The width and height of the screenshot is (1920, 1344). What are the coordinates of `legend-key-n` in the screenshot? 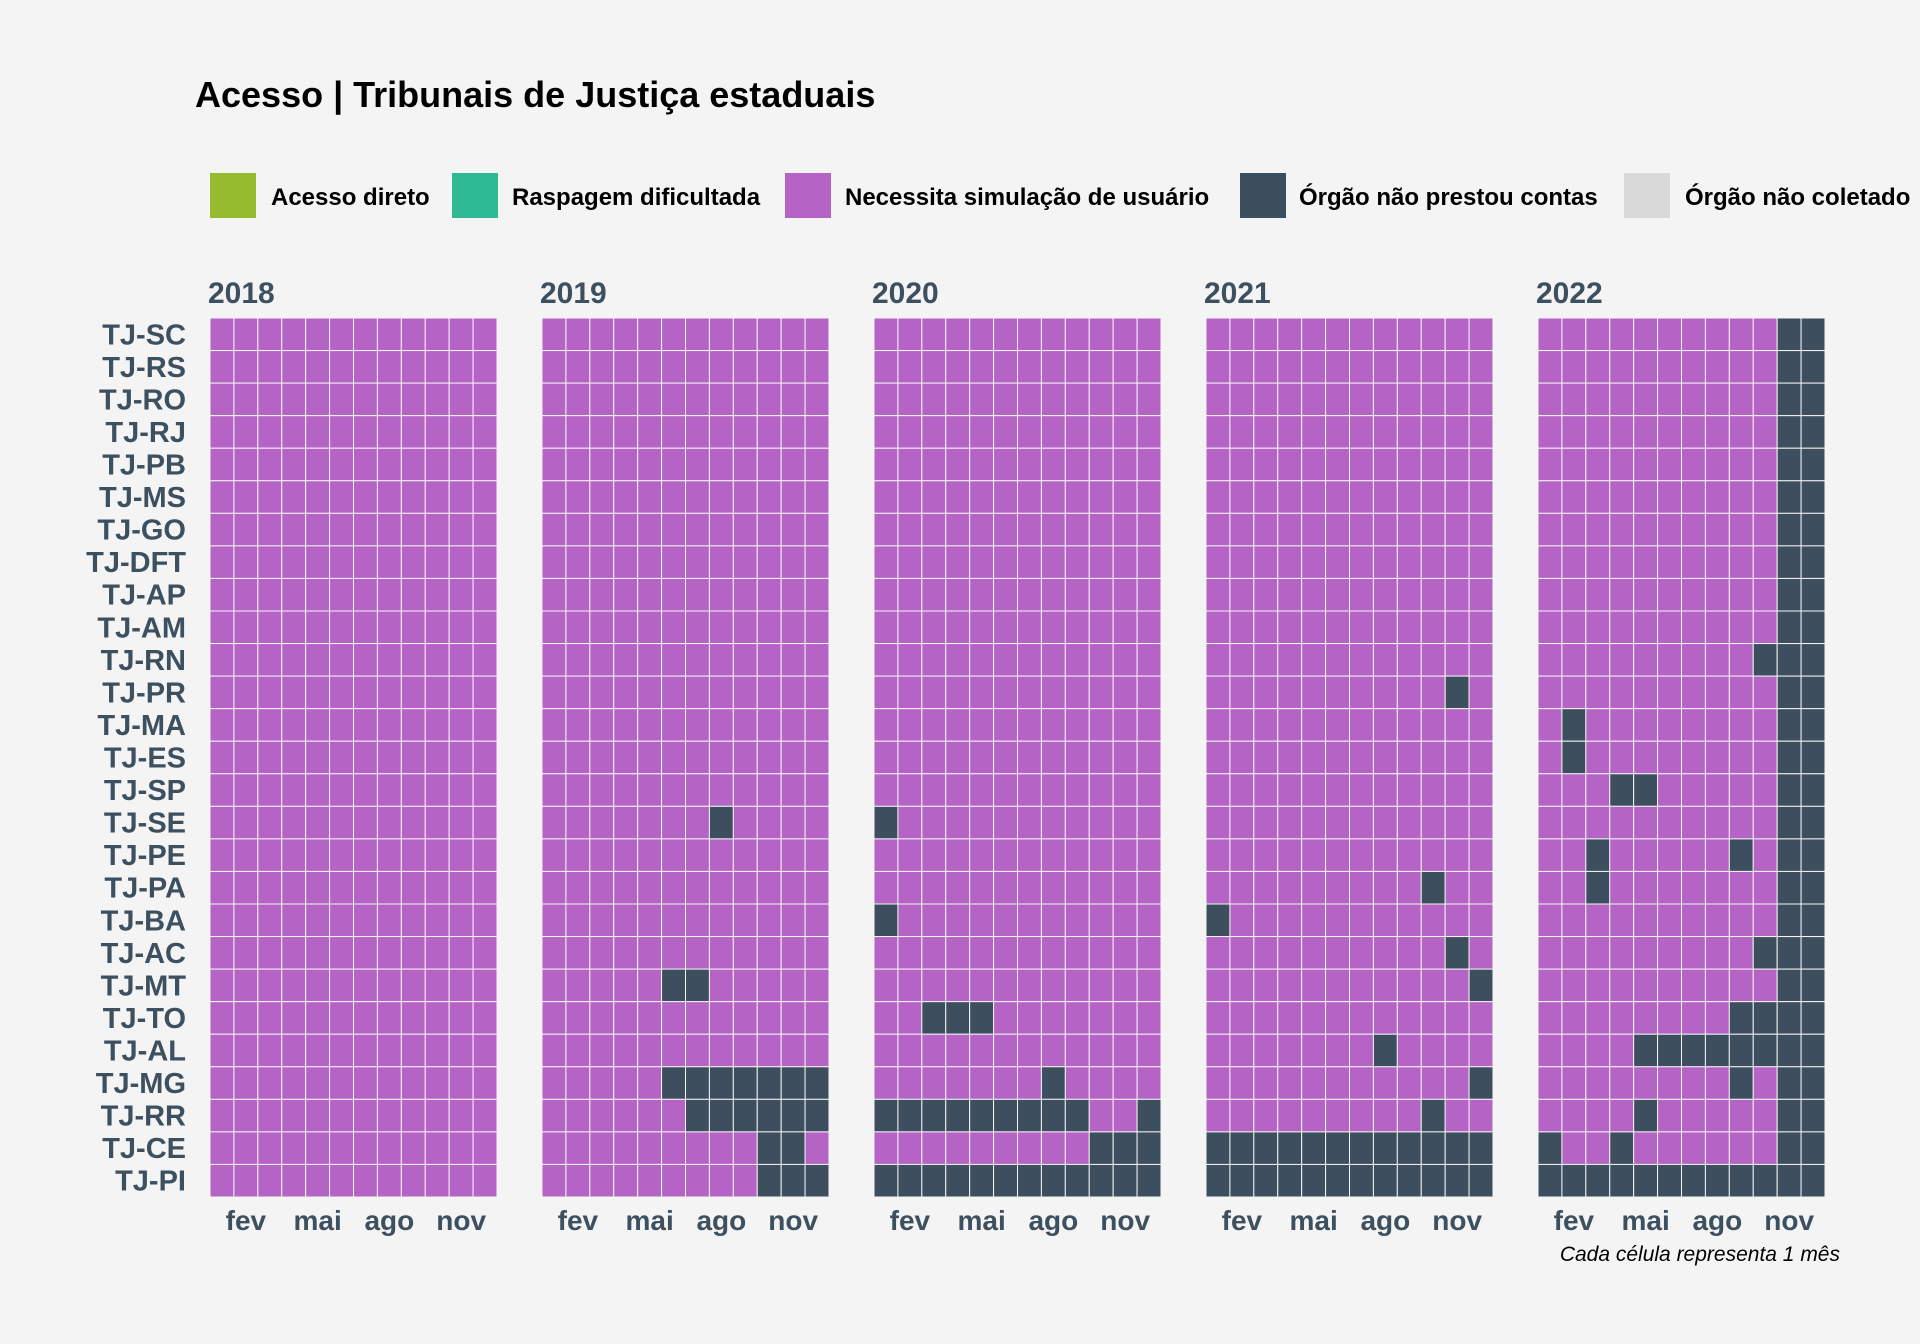 It's located at (808, 195).